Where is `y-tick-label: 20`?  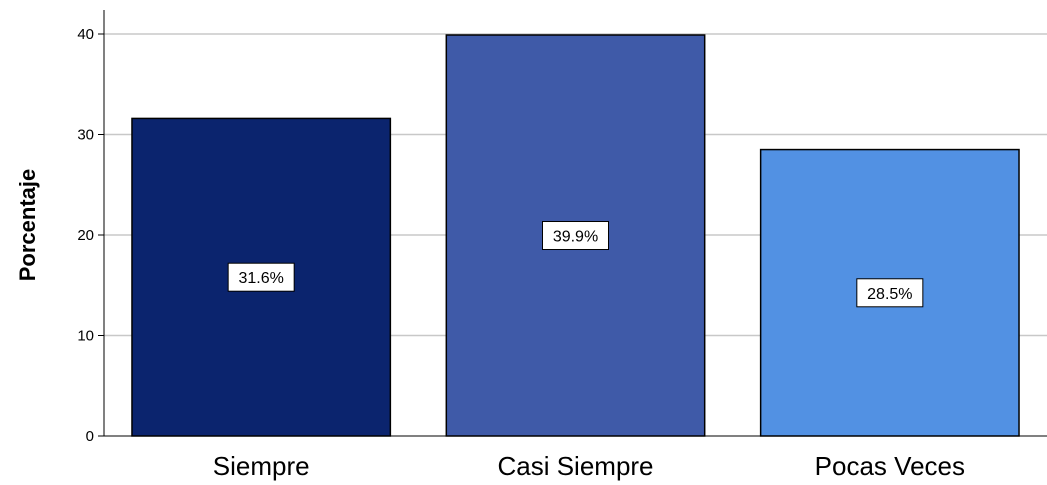
y-tick-label: 20 is located at coordinates (85, 235).